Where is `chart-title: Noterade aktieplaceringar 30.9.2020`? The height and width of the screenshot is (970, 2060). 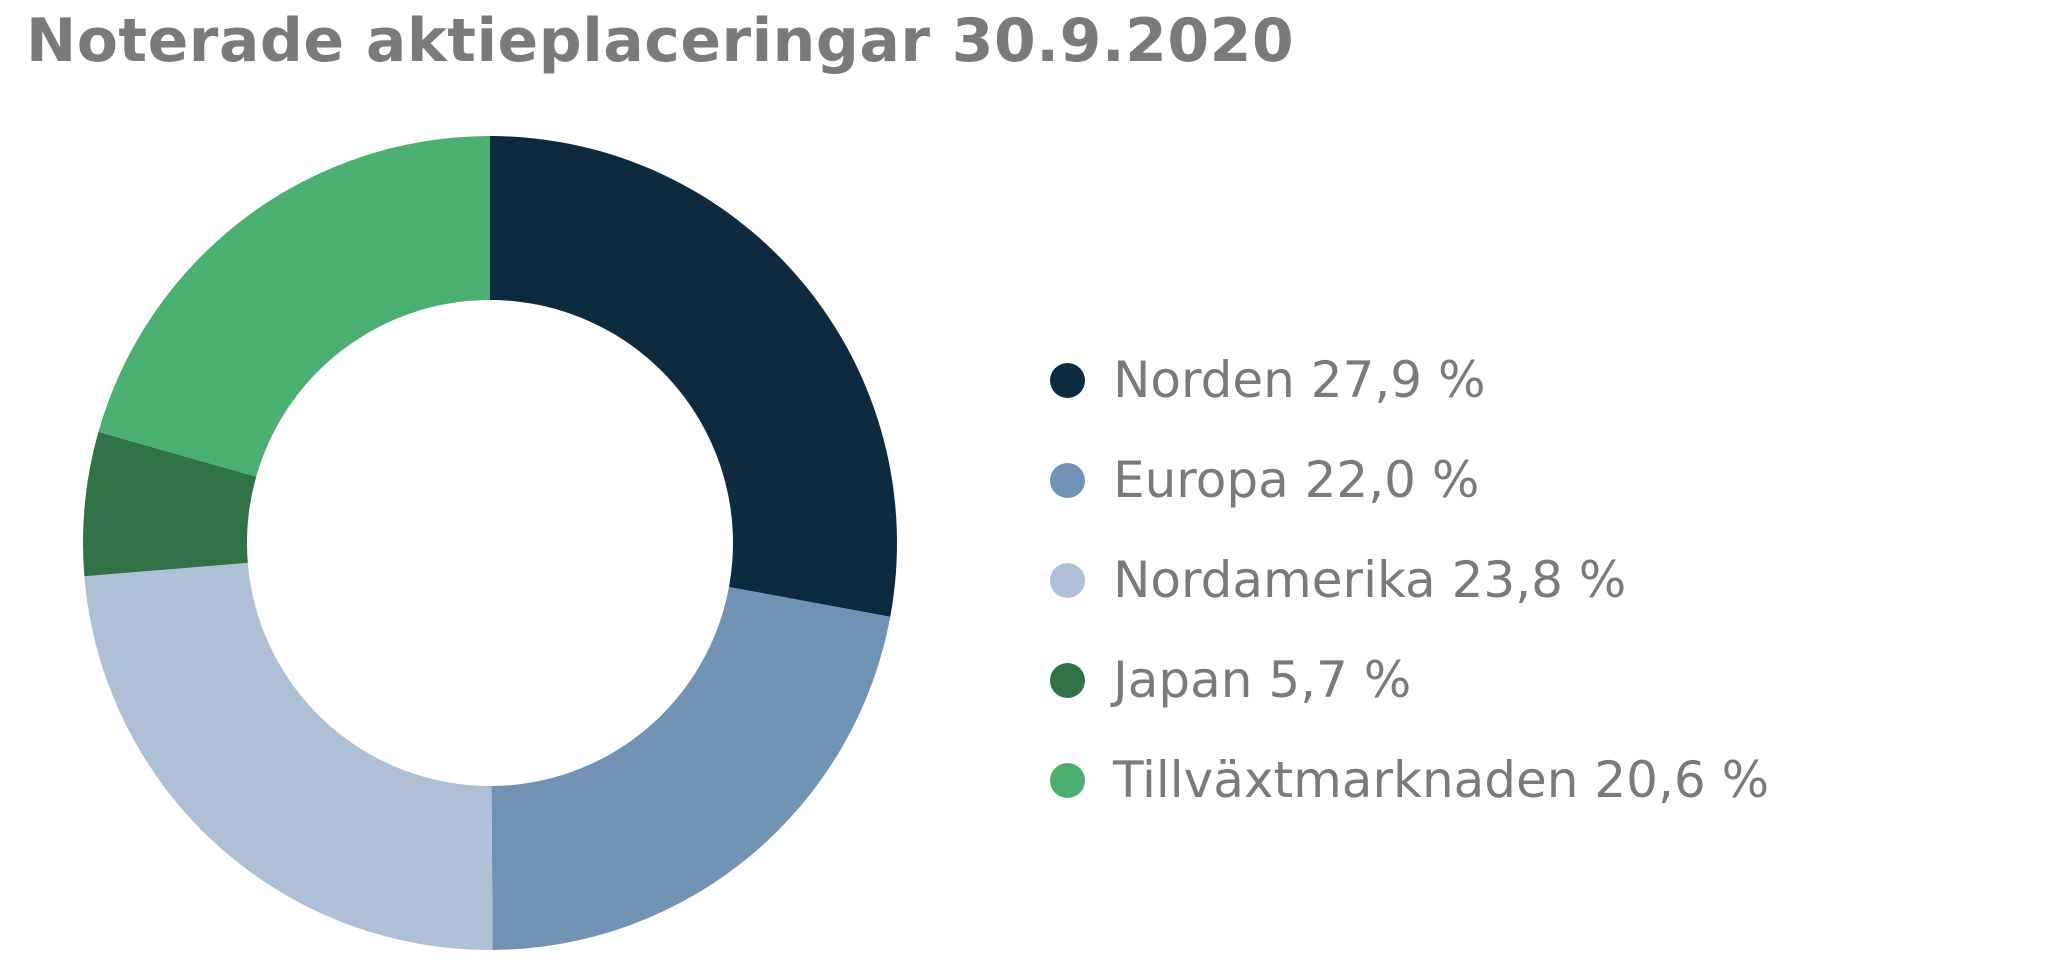
chart-title: Noterade aktieplaceringar 30.9.2020 is located at coordinates (660, 41).